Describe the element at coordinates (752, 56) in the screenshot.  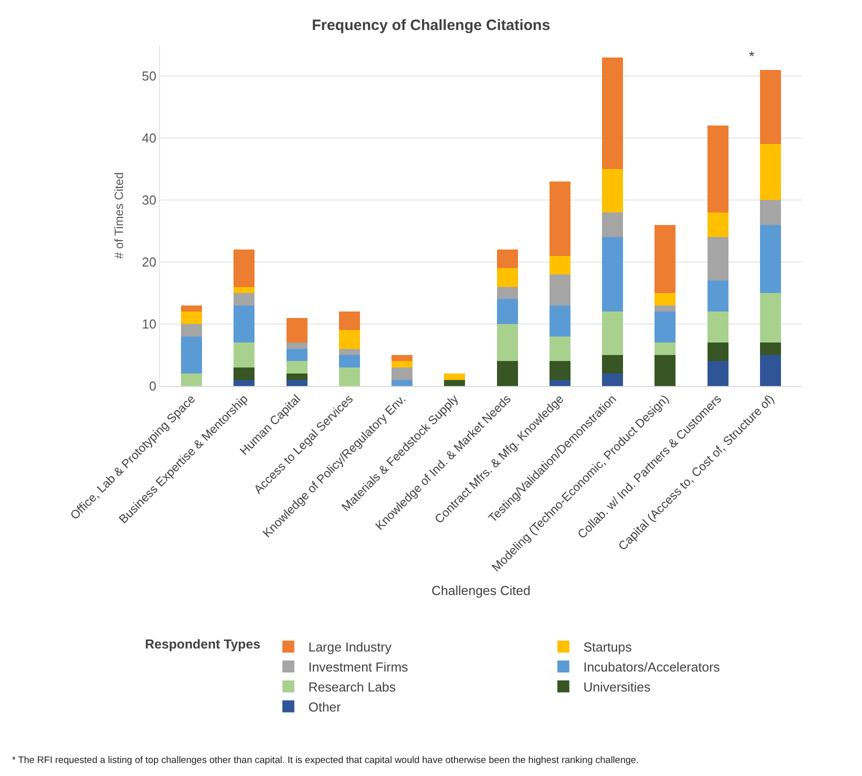
I see `annotation: *` at that location.